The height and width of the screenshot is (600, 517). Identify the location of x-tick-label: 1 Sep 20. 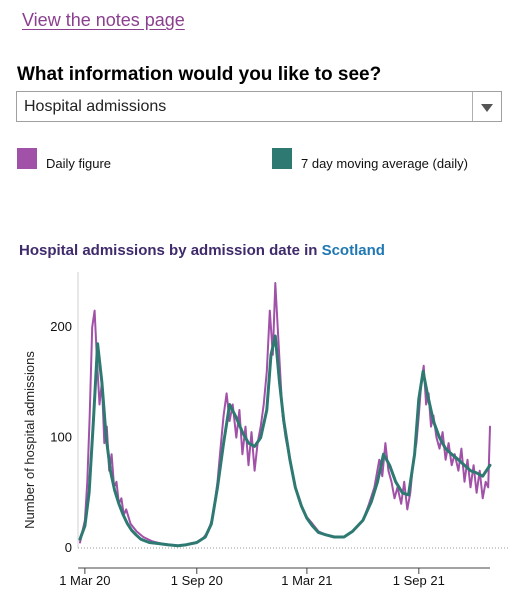
(197, 580).